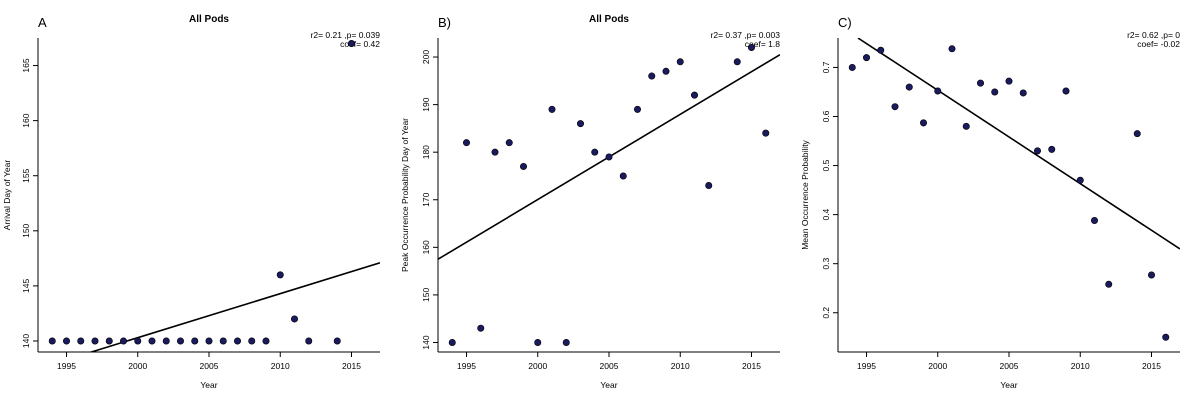 The image size is (1200, 400). What do you see at coordinates (826, 214) in the screenshot?
I see `y-tick-label: 0.4` at bounding box center [826, 214].